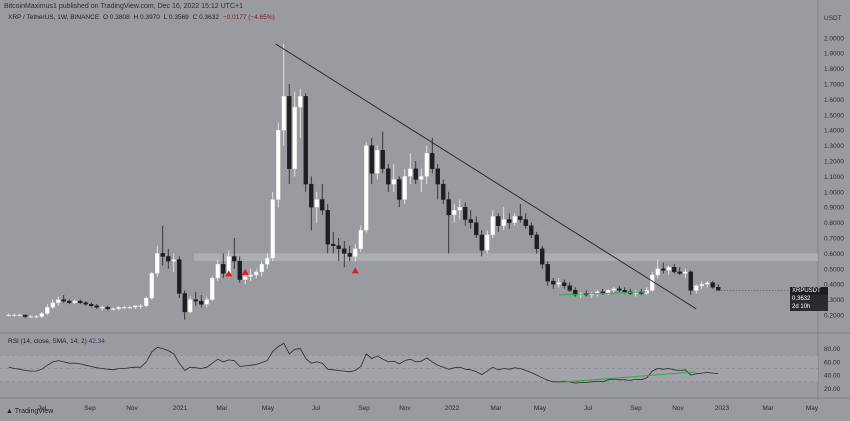  What do you see at coordinates (146, 17) in the screenshot?
I see `high-value: H 0.3970` at bounding box center [146, 17].